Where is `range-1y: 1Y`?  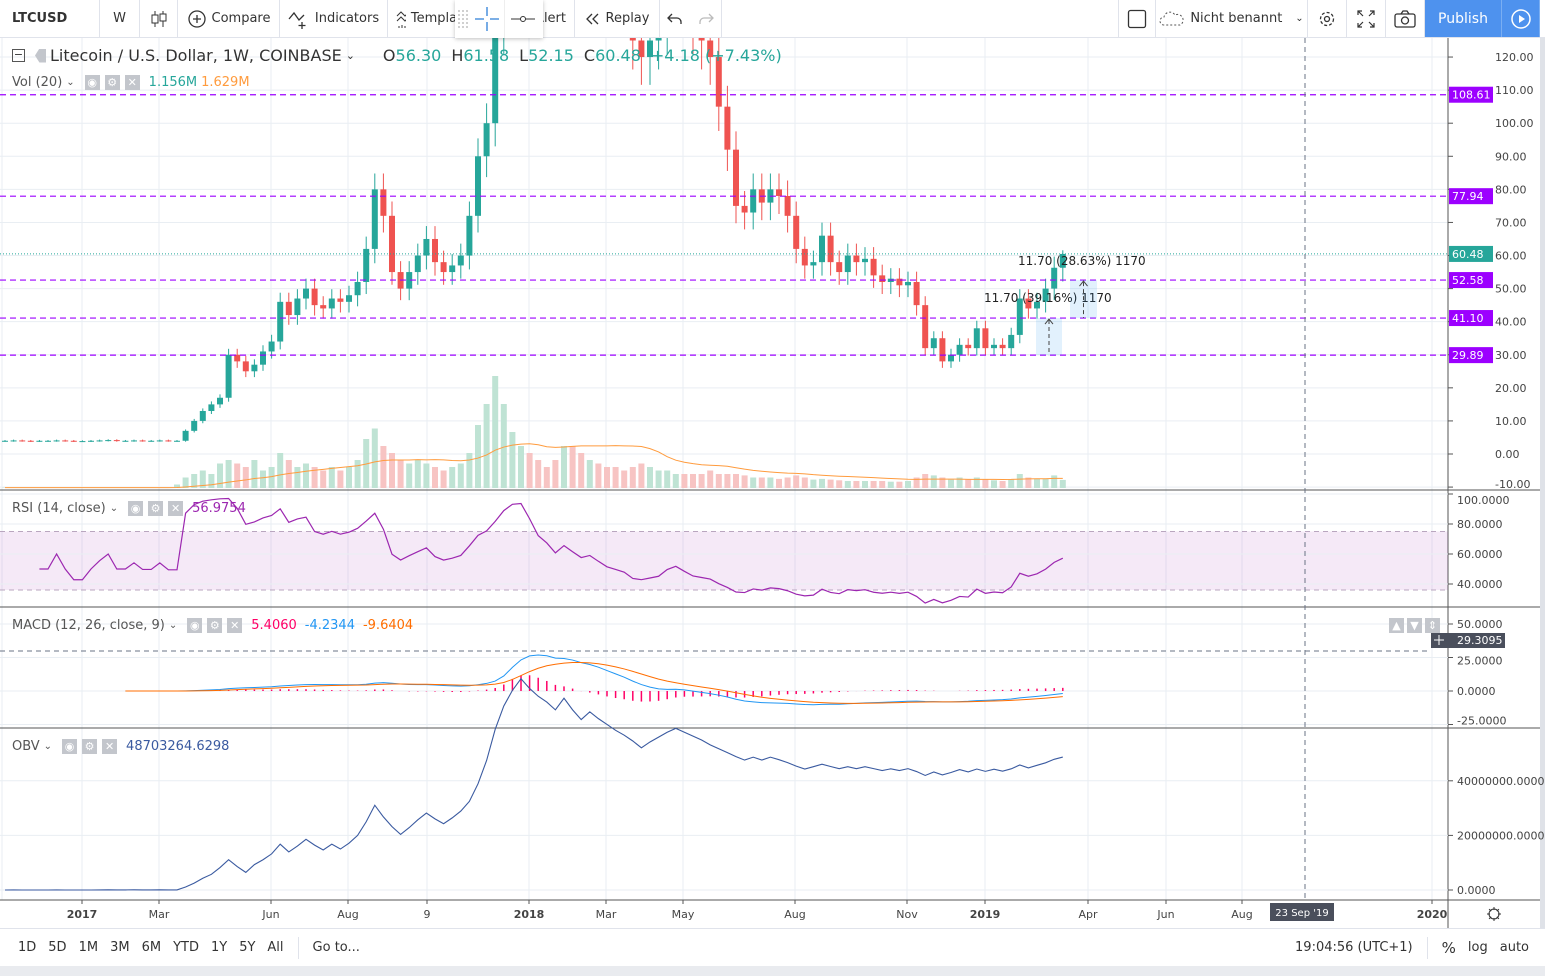
range-1y: 1Y is located at coordinates (219, 947).